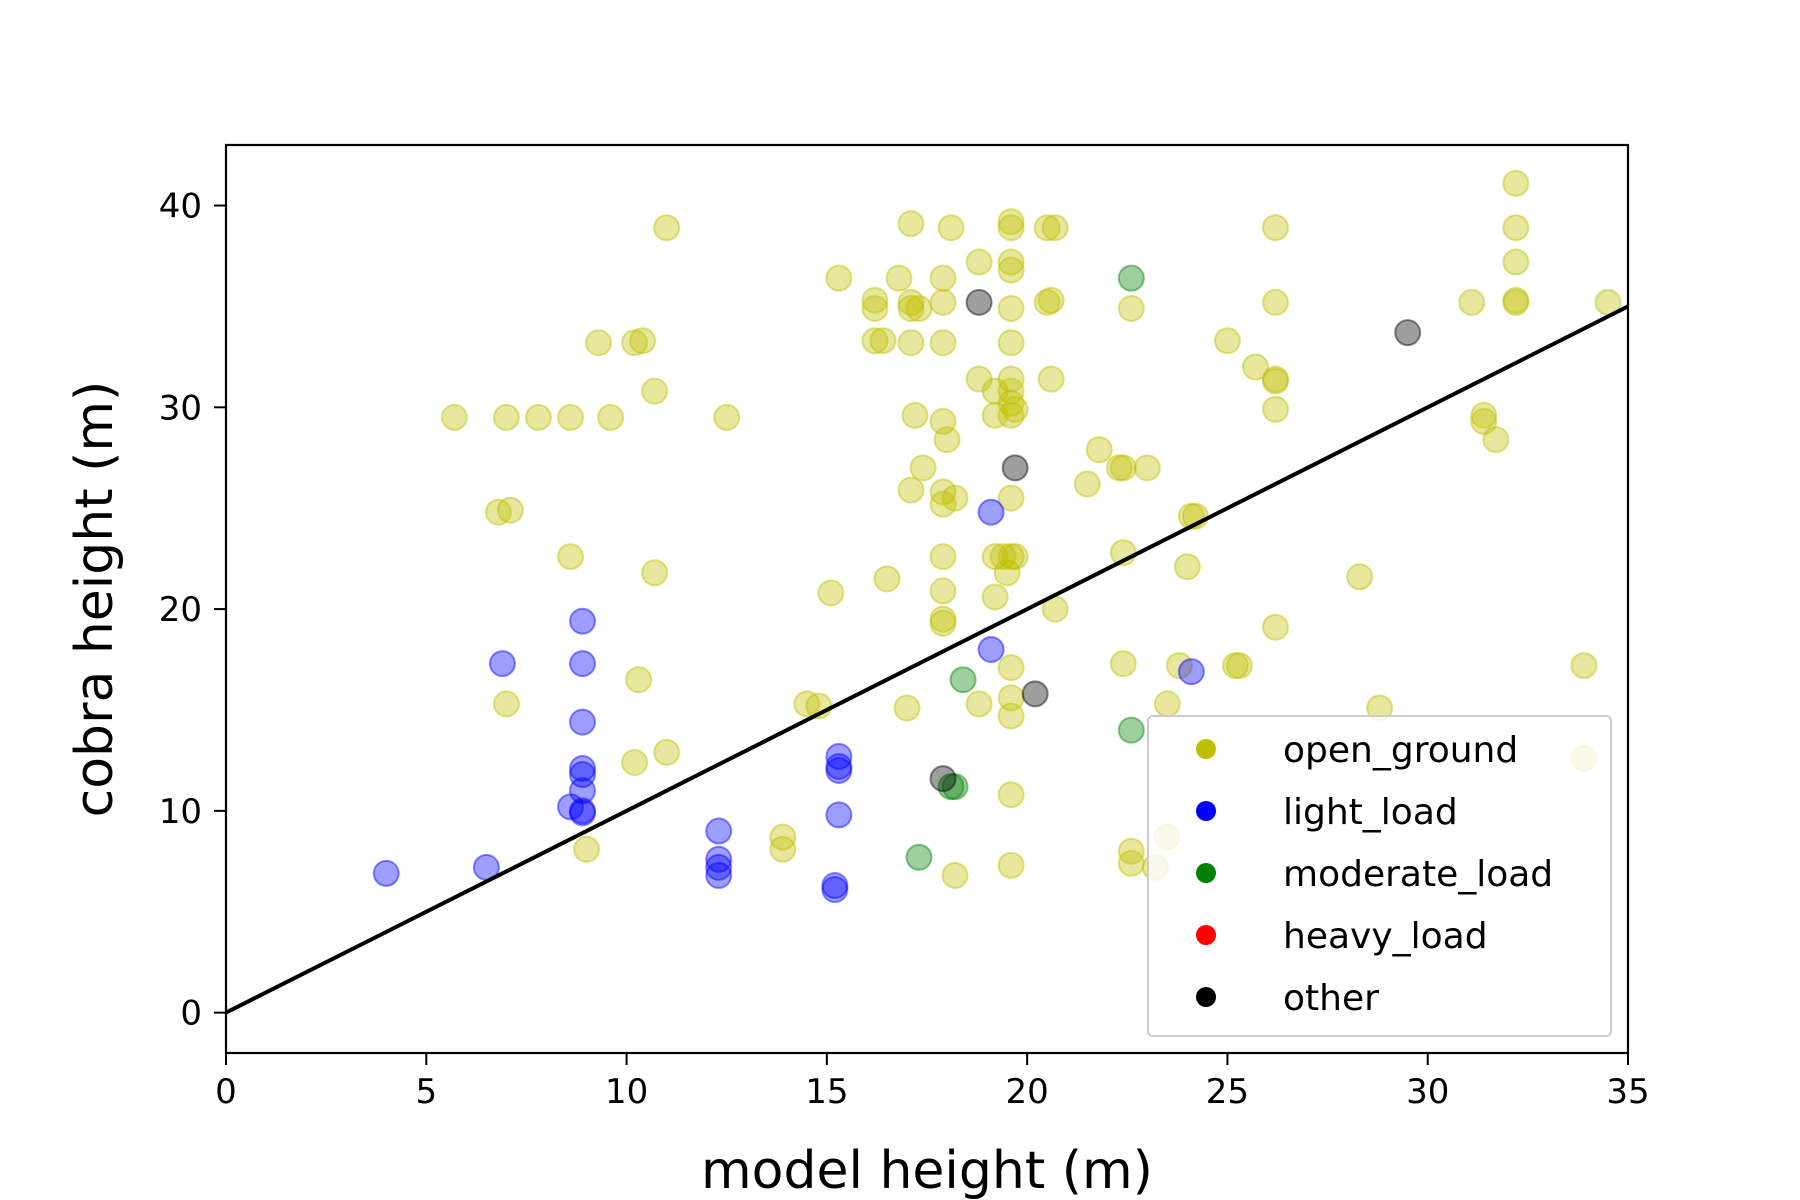 The width and height of the screenshot is (1800, 1200). Describe the element at coordinates (226, 1092) in the screenshot. I see `x-tick-label: 0` at that location.